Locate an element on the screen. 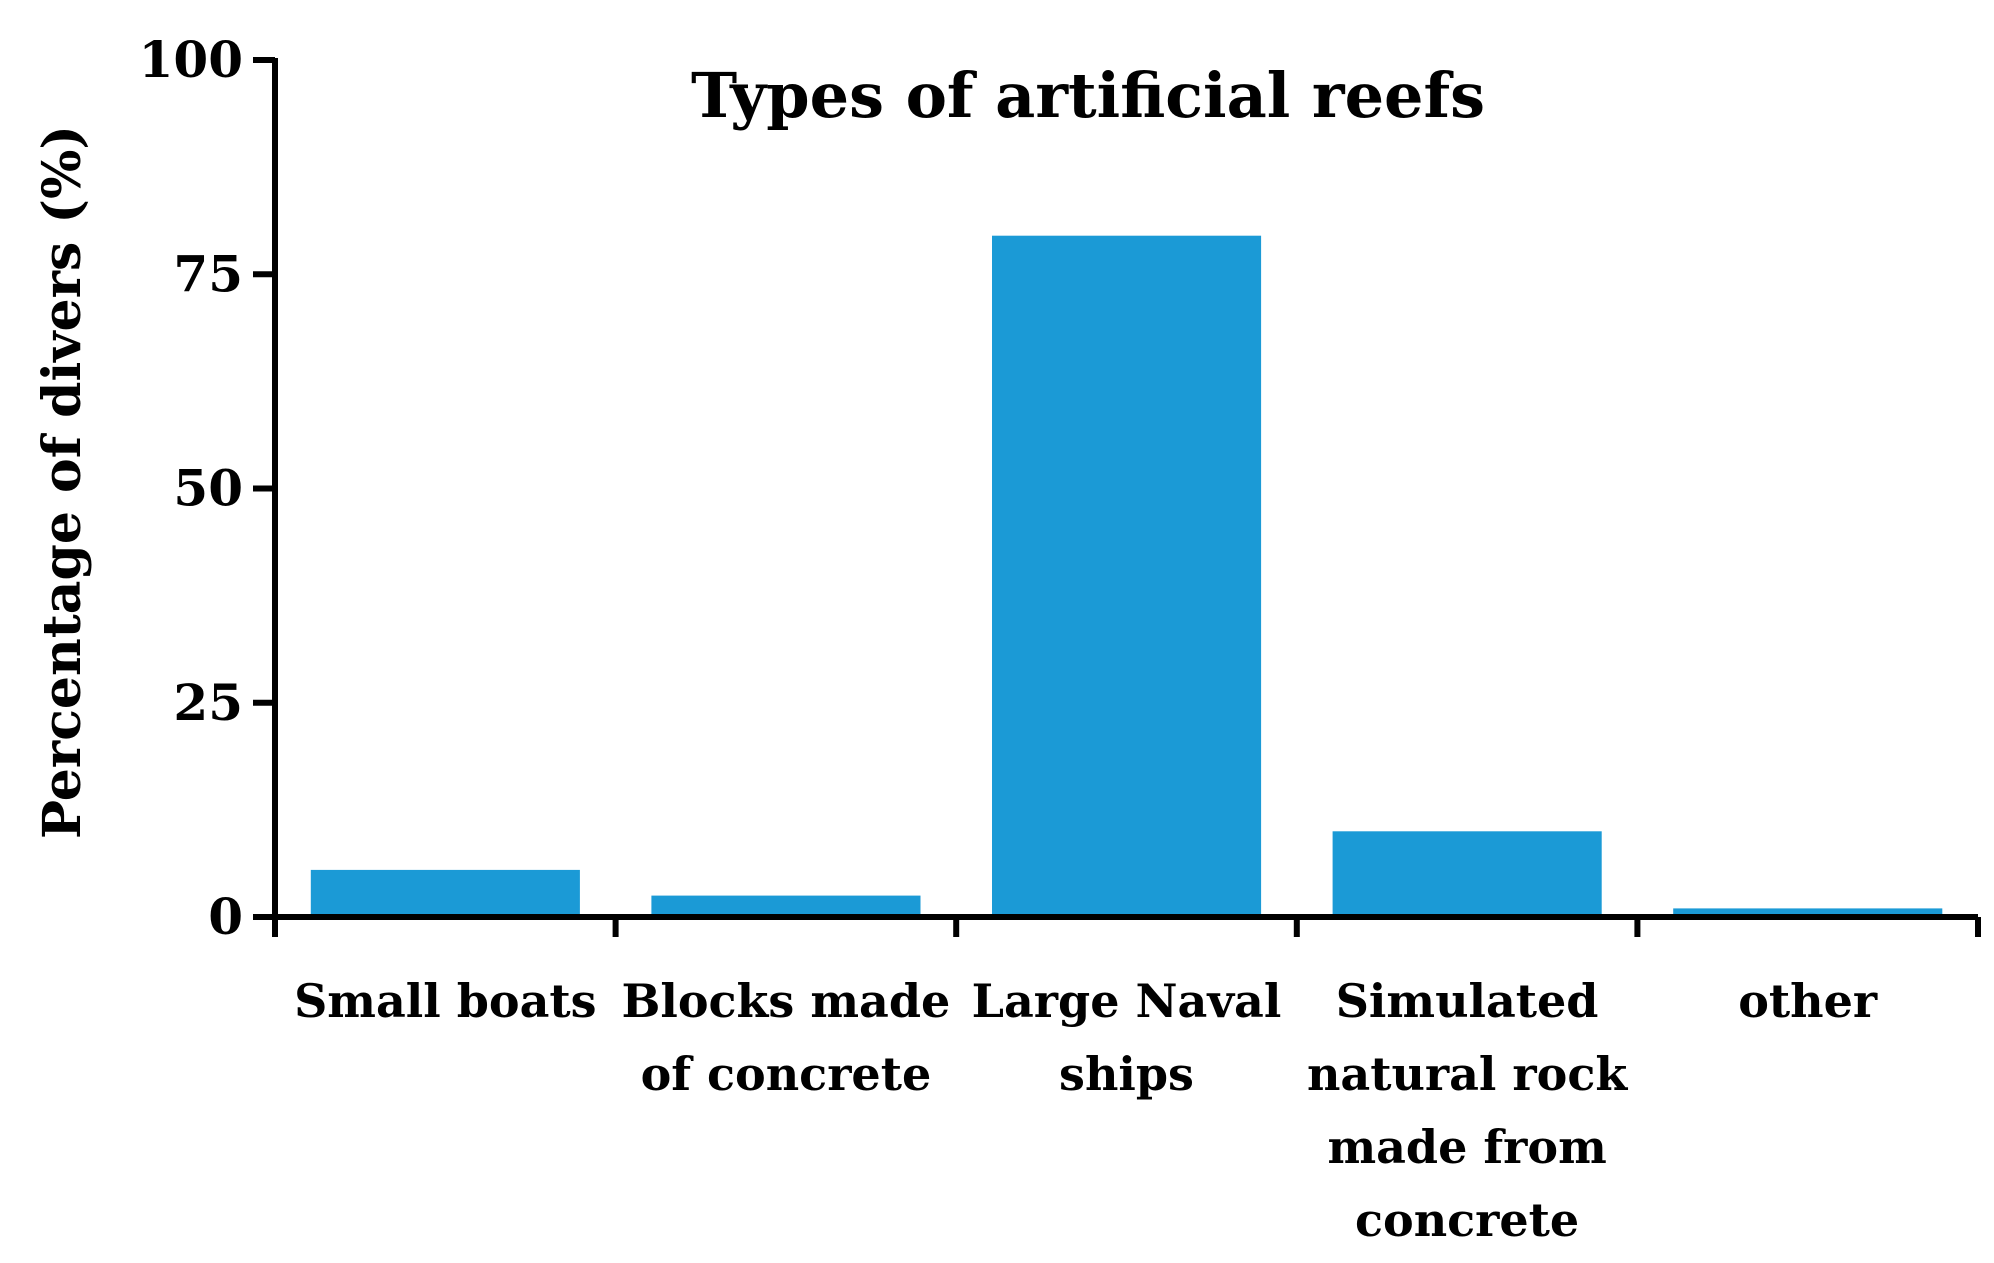 Image resolution: width=1994 pixels, height=1263 pixels. x-category-label-line: made from is located at coordinates (1466, 1147).